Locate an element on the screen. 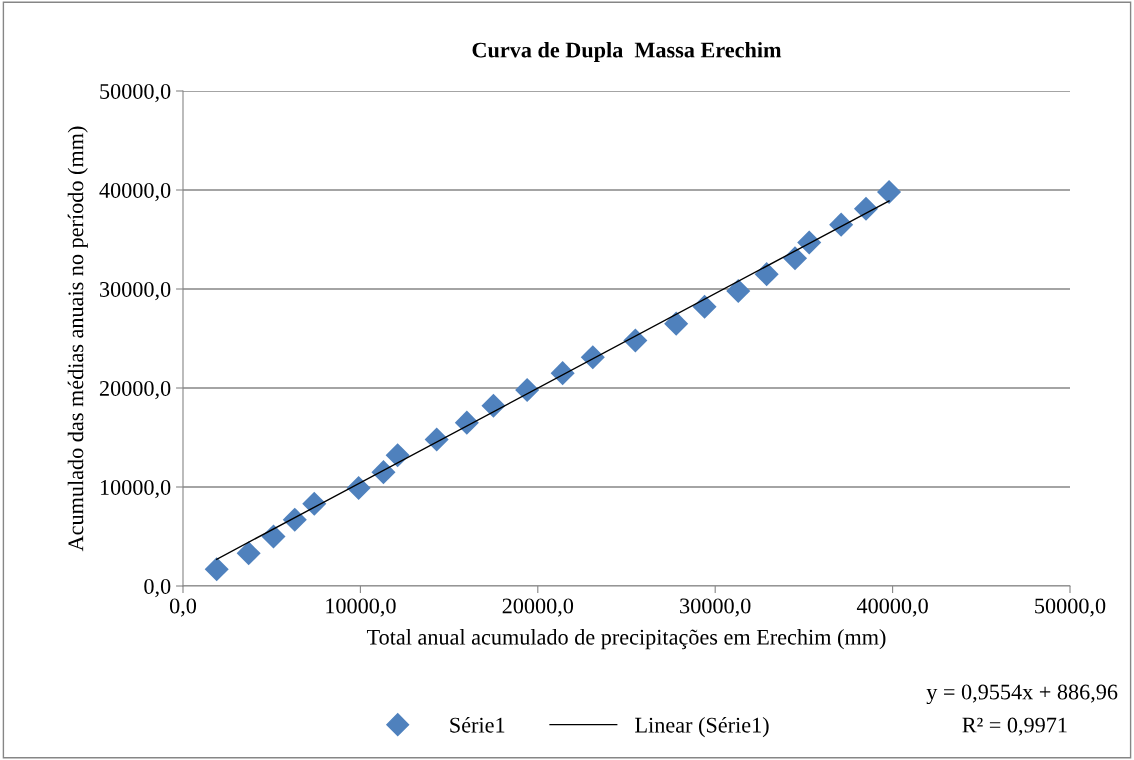 Image resolution: width=1134 pixels, height=760 pixels. y-tick-label: 30000,0 is located at coordinates (135, 291).